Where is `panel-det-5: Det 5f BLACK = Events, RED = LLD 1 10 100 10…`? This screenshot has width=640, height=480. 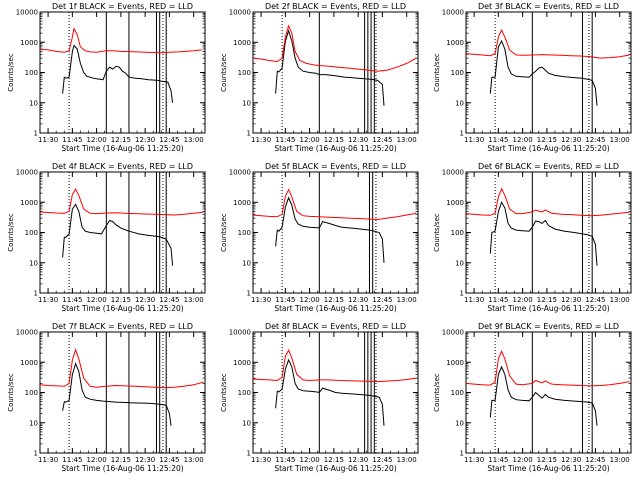 panel-det-5: Det 5f BLACK = Events, RED = LLD 1 10 100 10… is located at coordinates (319, 237).